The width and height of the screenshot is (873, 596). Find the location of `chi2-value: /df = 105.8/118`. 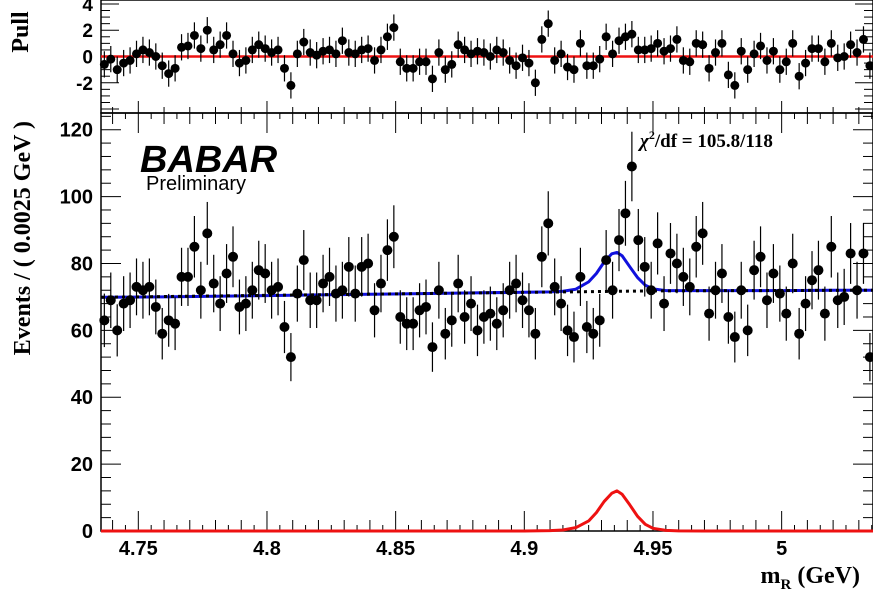

chi2-value: /df = 105.8/118 is located at coordinates (713, 141).